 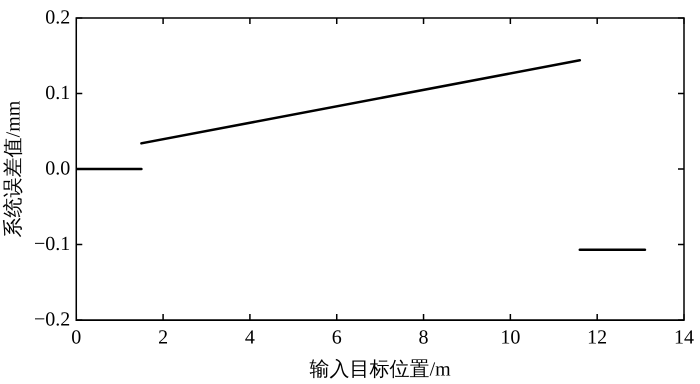 What do you see at coordinates (52, 319) in the screenshot?
I see `y-tick-label: −0.2` at bounding box center [52, 319].